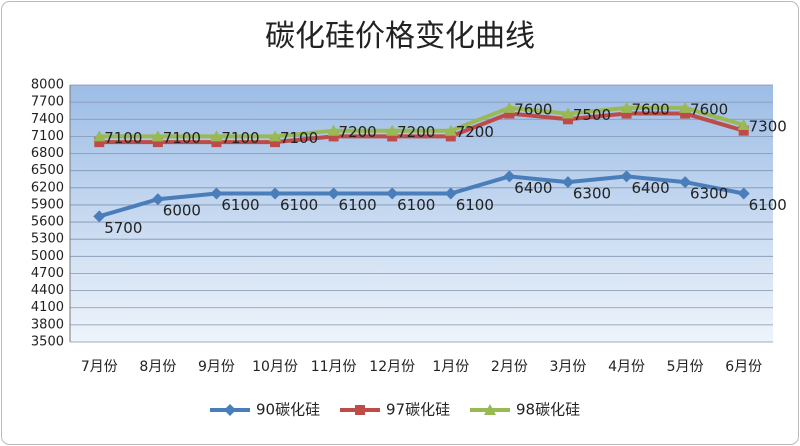 This screenshot has width=800, height=446. Describe the element at coordinates (592, 115) in the screenshot. I see `data-label: 7500` at that location.